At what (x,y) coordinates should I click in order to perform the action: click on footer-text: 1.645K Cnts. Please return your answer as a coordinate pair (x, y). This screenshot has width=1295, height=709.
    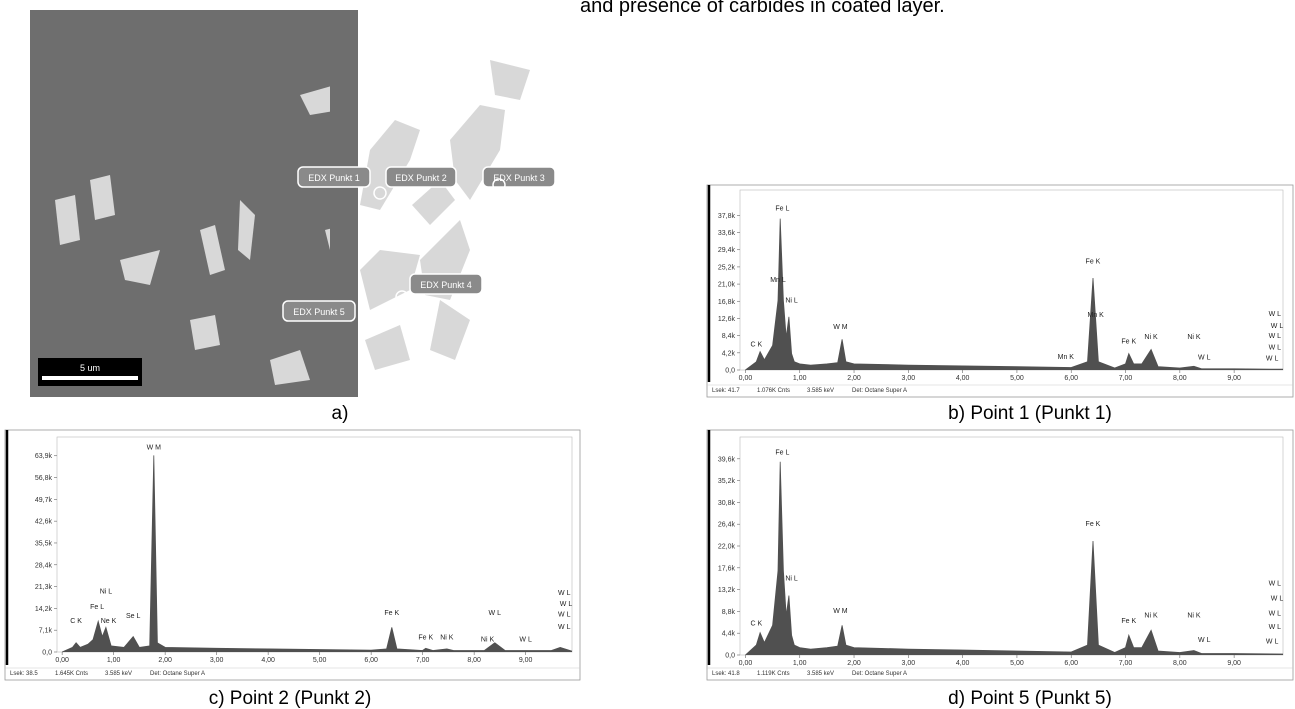
    Looking at the image, I should click on (71, 674).